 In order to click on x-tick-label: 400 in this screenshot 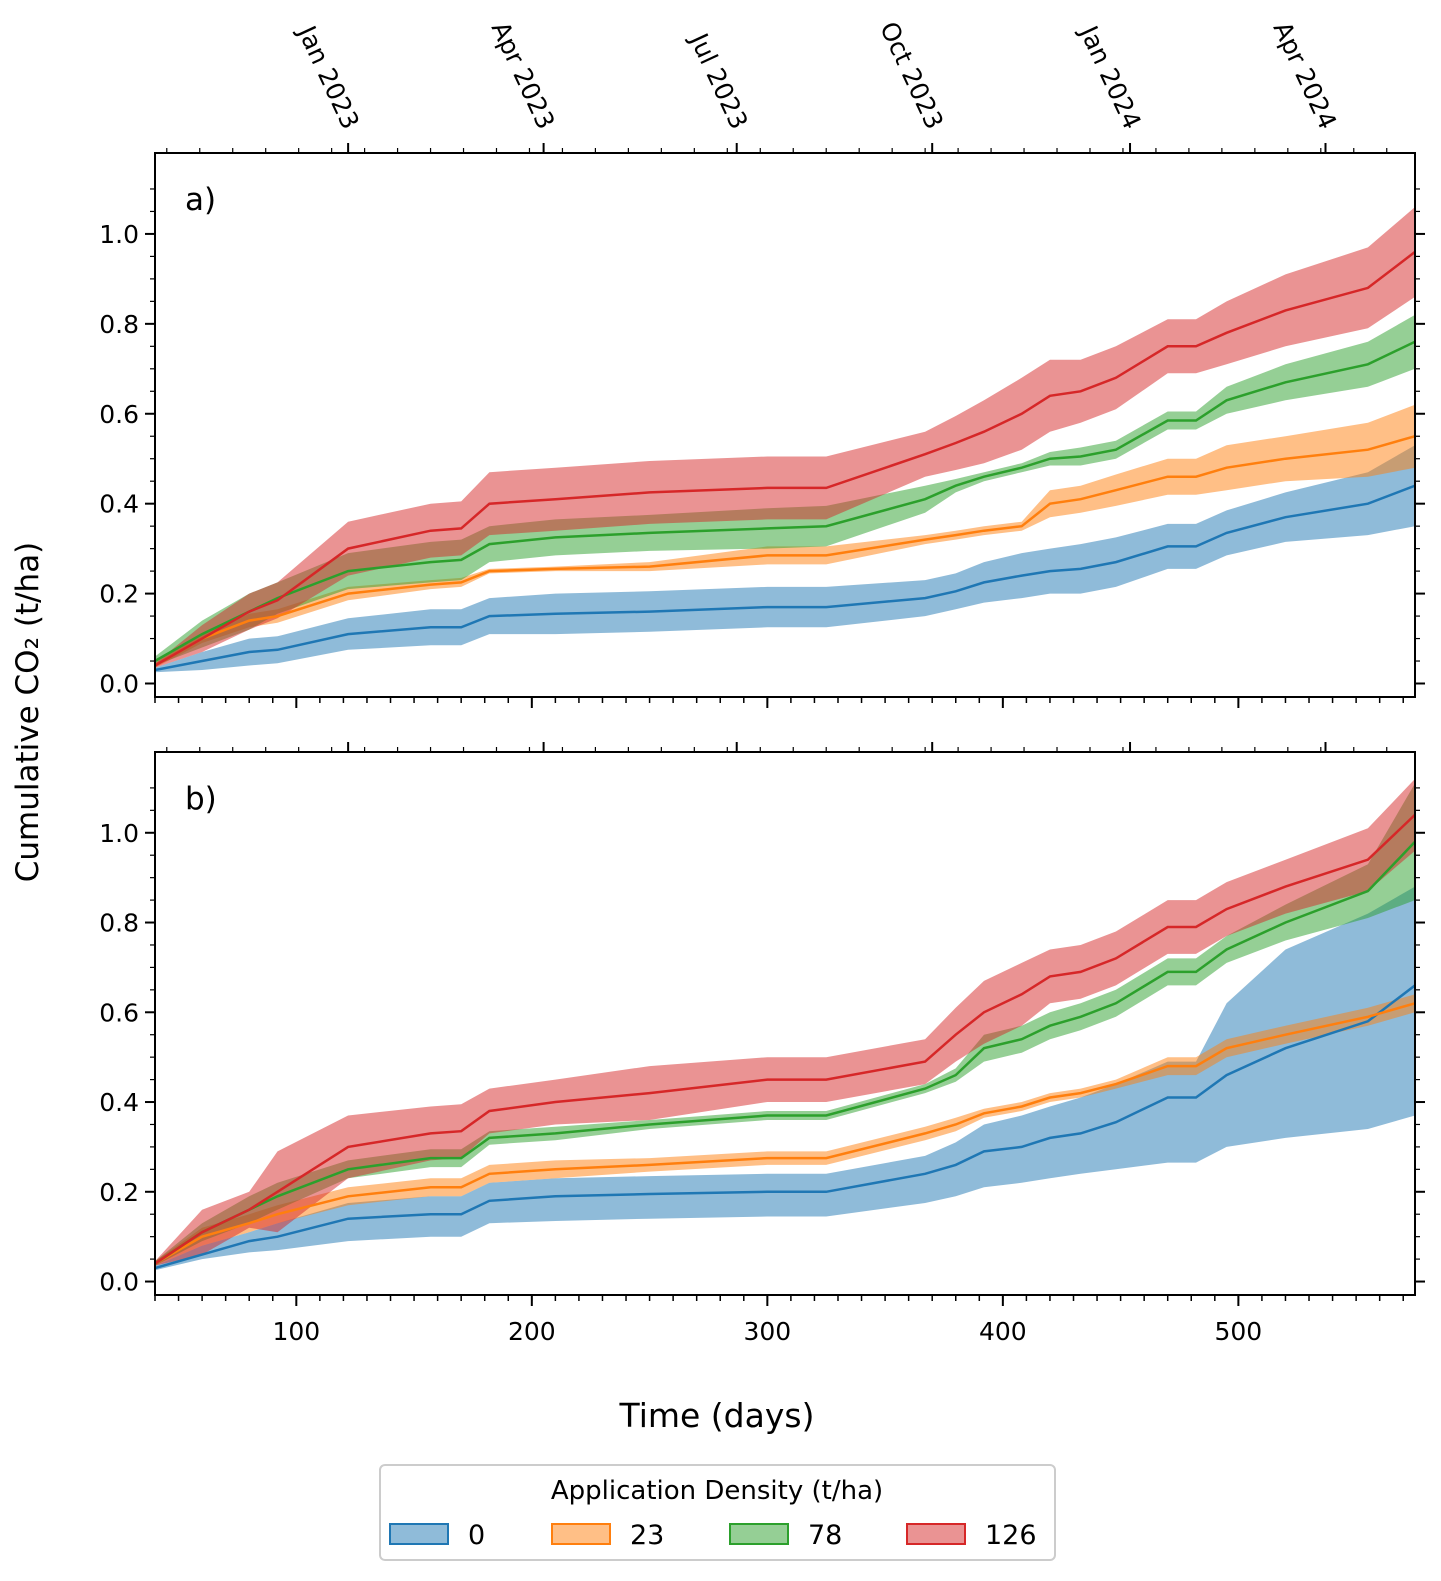, I will do `click(1003, 1331)`.